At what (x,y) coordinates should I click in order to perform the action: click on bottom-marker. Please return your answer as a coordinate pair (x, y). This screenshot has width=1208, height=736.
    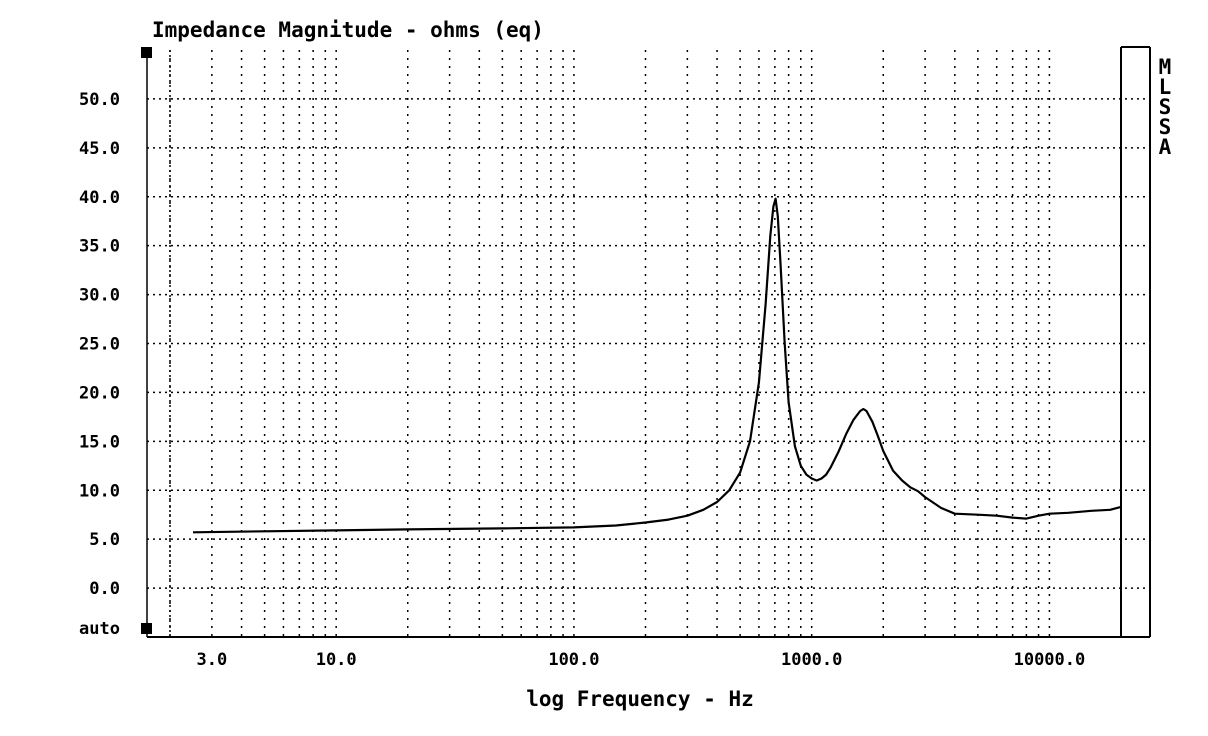
    Looking at the image, I should click on (146, 628).